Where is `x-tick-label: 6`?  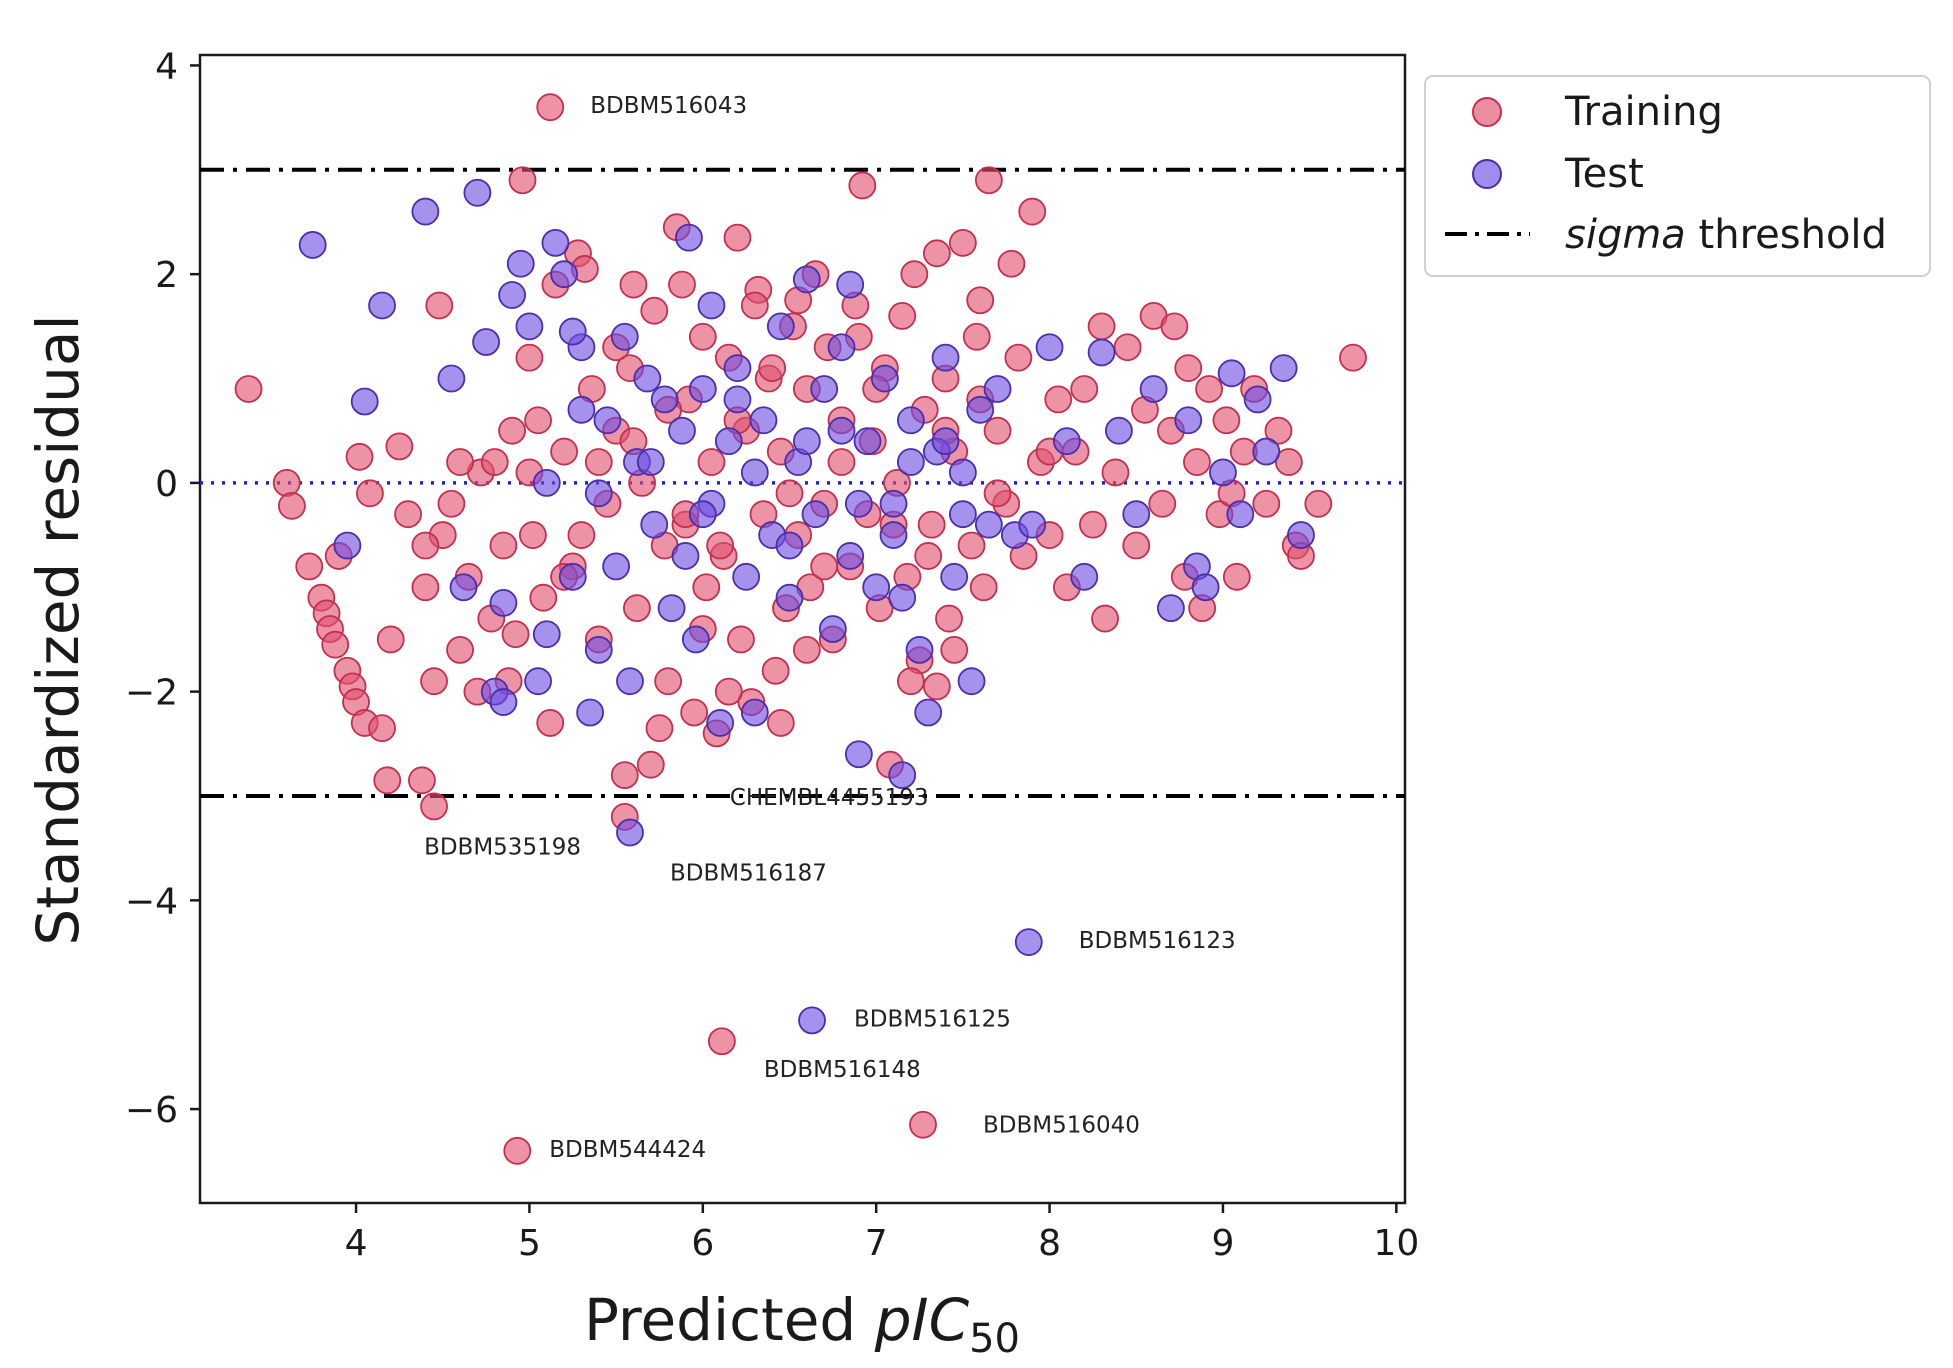 x-tick-label: 6 is located at coordinates (702, 1243).